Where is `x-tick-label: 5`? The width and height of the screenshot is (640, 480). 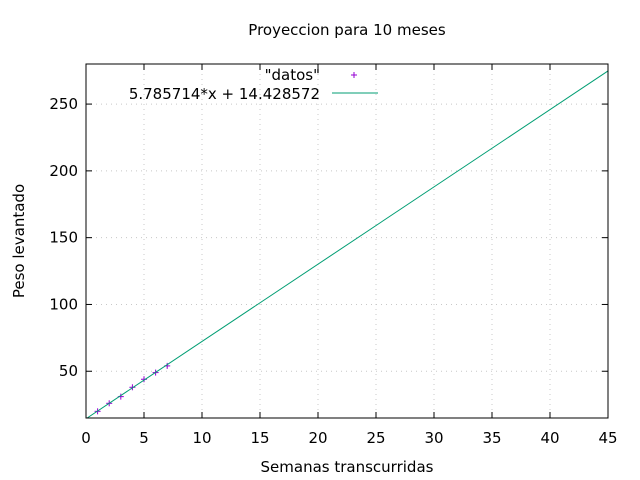 x-tick-label: 5 is located at coordinates (144, 438).